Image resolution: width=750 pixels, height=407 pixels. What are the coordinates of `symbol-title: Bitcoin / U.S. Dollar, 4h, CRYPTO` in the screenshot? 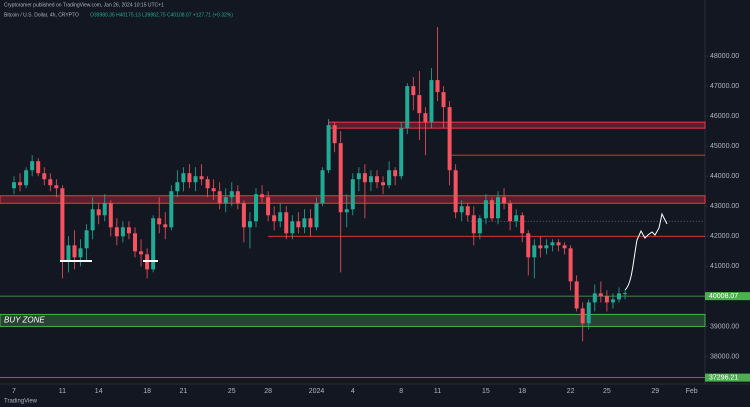 It's located at (41, 15).